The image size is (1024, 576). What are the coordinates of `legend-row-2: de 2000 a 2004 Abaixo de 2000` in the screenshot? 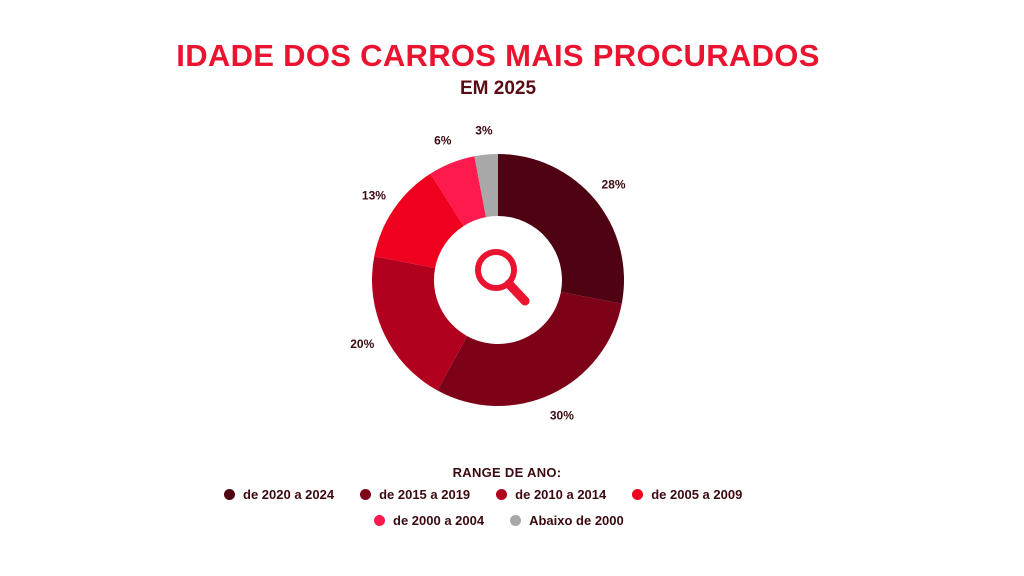 It's located at (499, 520).